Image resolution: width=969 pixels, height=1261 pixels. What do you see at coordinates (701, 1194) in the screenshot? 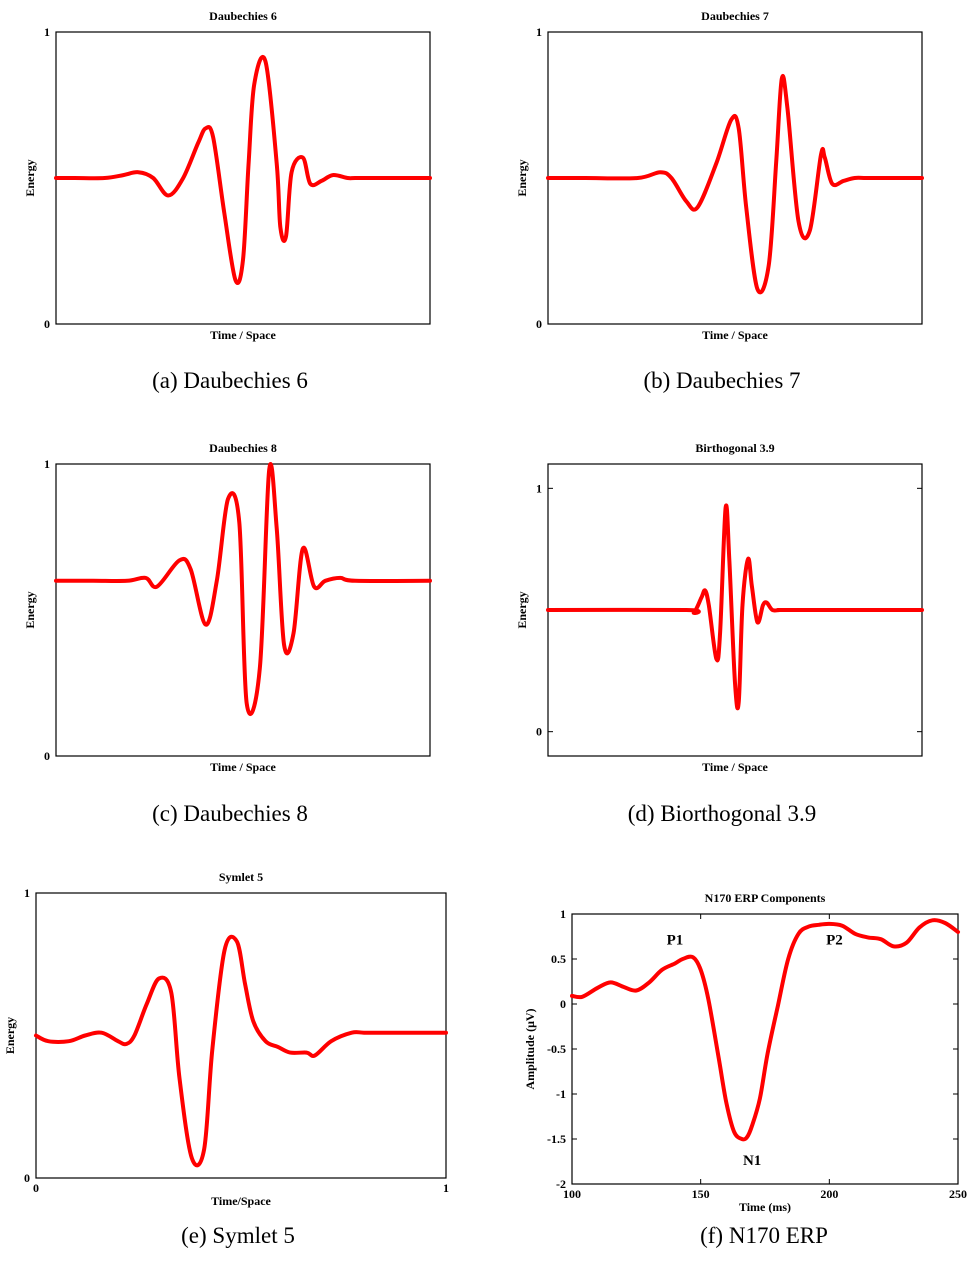
I see `x-tick-label: 150` at bounding box center [701, 1194].